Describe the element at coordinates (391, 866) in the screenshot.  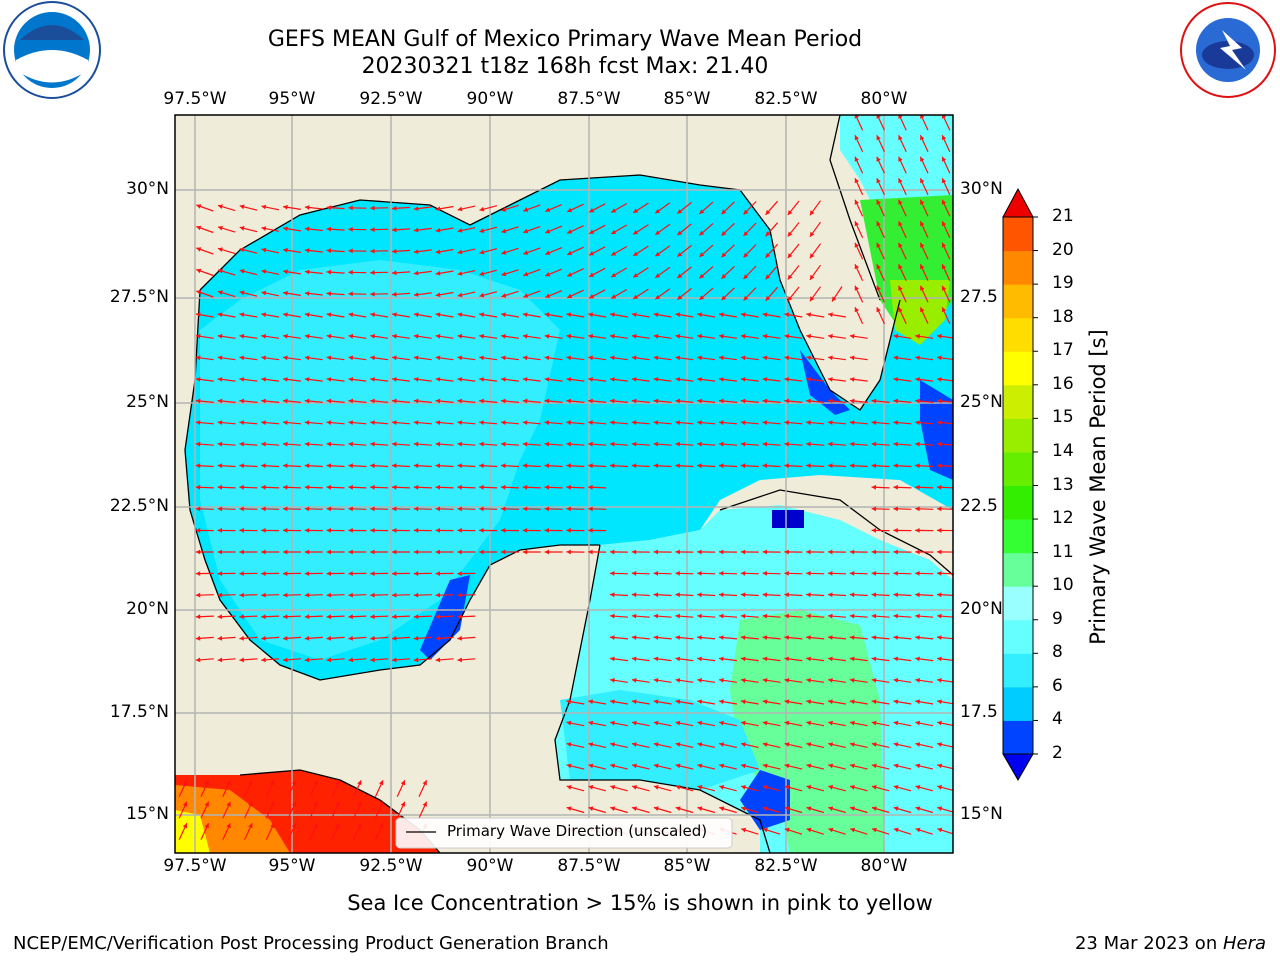
I see `lon-tick-label: 92.5°W` at that location.